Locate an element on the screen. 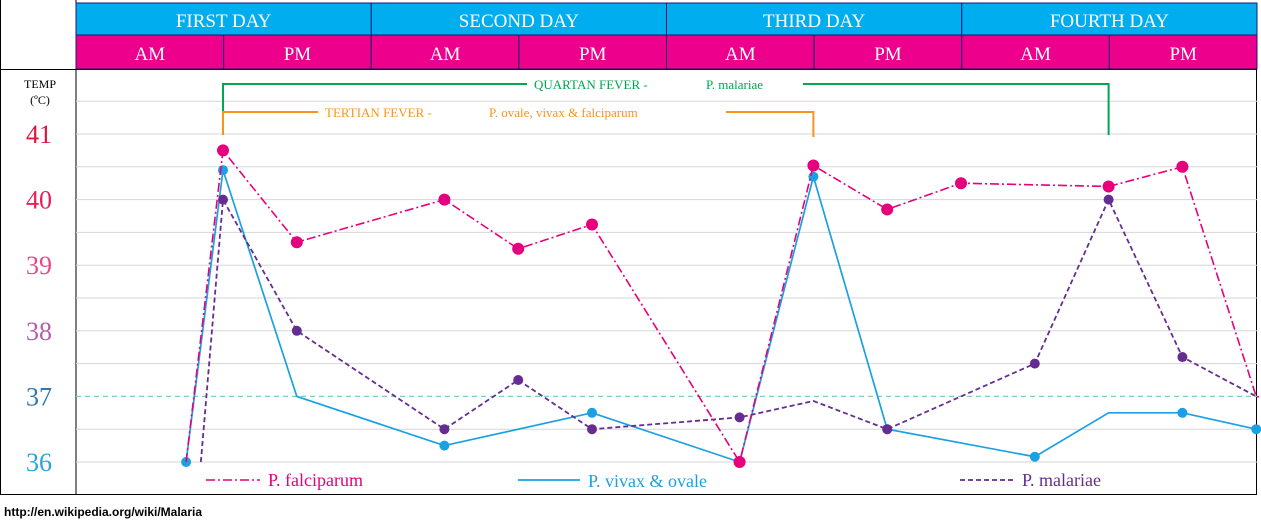 Image resolution: width=1261 pixels, height=532 pixels. y-tick-label: 36 is located at coordinates (39, 462).